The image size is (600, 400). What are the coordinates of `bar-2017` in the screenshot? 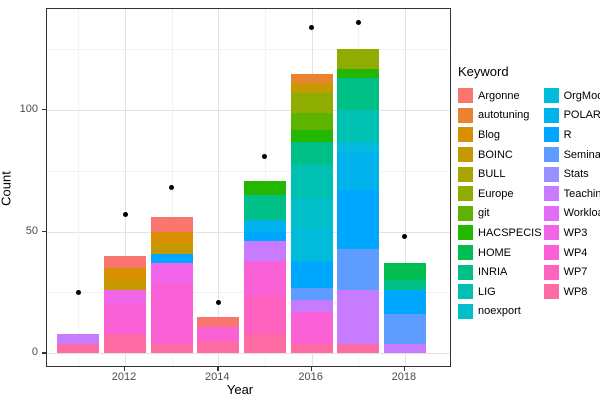 It's located at (358, 201).